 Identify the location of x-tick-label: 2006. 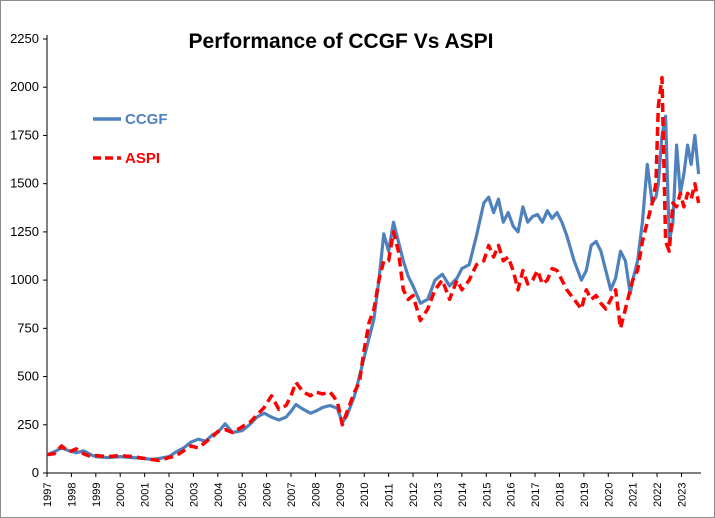
(268, 495).